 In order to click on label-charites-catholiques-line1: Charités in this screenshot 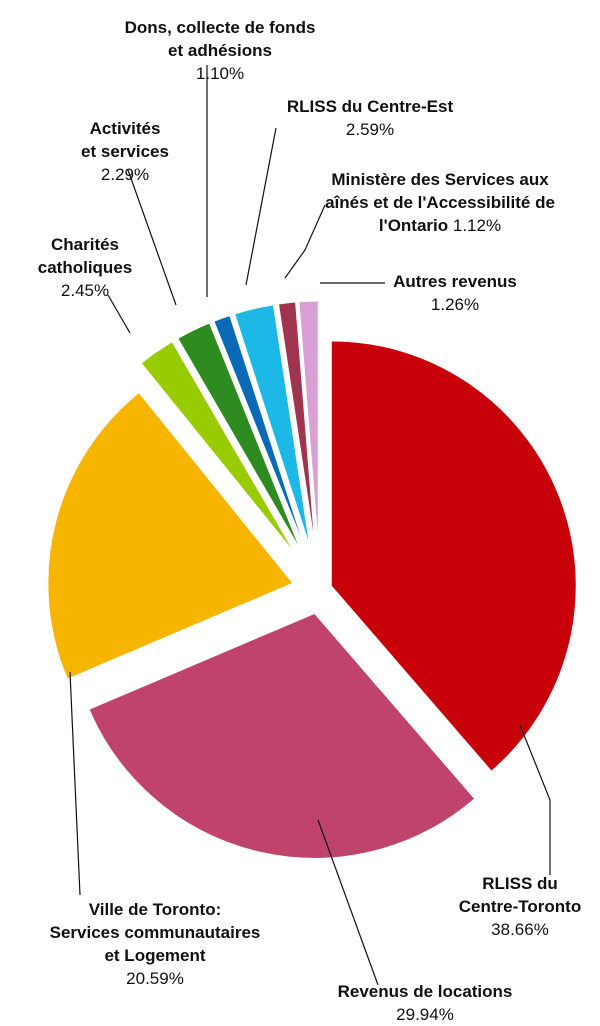, I will do `click(85, 244)`.